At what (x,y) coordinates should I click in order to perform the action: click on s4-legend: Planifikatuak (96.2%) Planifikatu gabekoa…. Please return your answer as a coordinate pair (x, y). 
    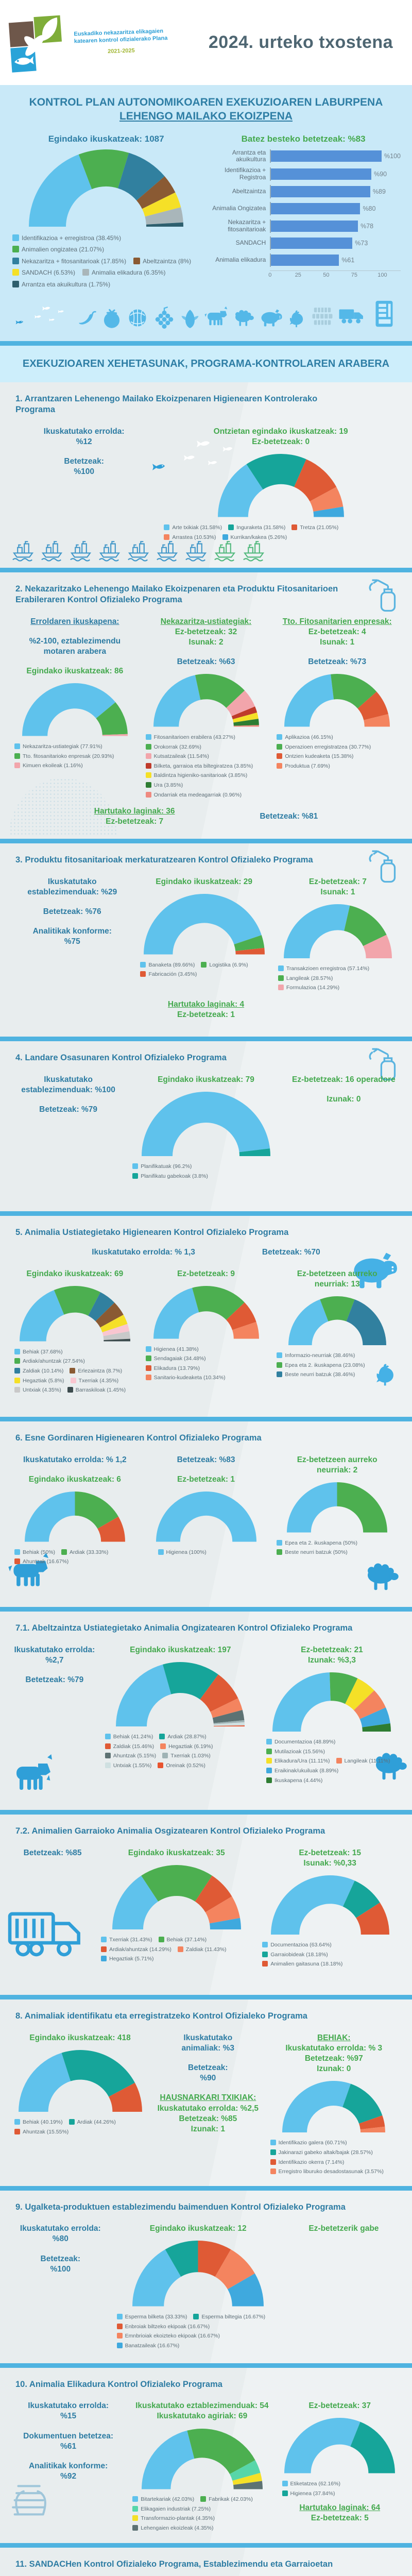
    Looking at the image, I should click on (206, 1171).